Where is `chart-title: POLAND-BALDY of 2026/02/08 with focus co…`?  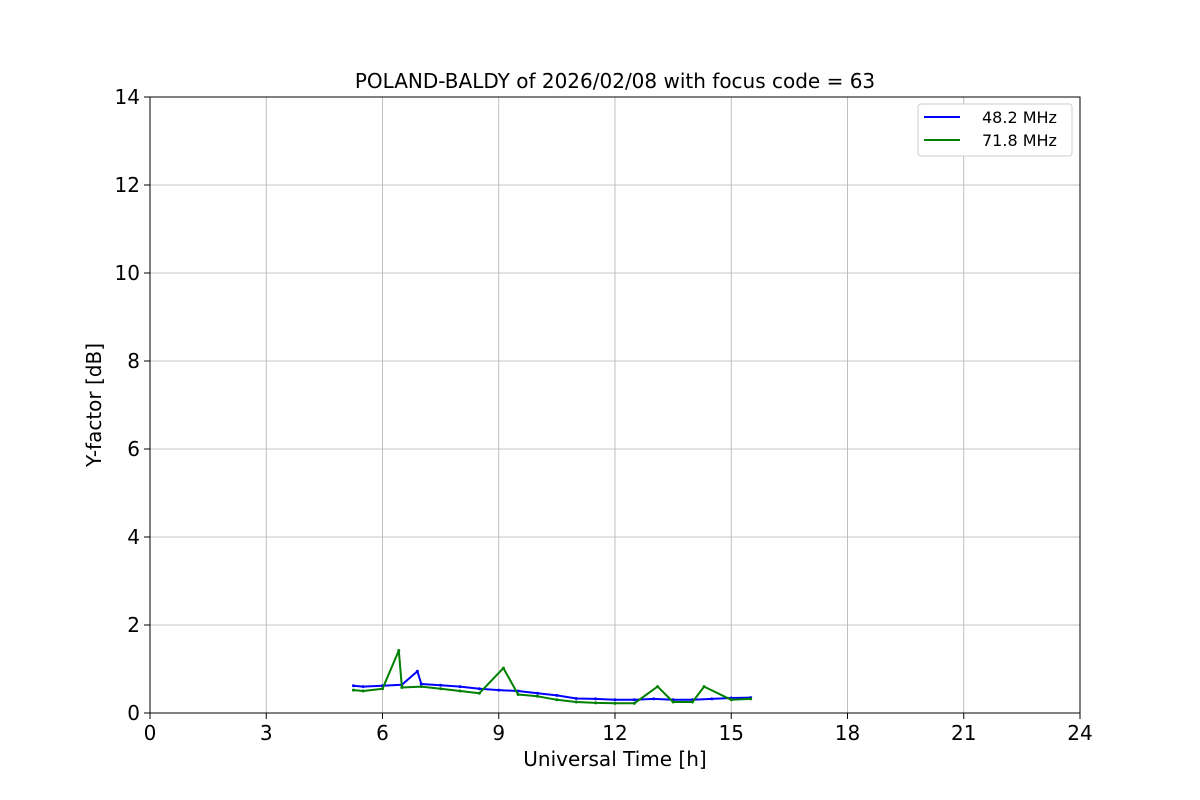
chart-title: POLAND-BALDY of 2026/02/08 with focus co… is located at coordinates (615, 81).